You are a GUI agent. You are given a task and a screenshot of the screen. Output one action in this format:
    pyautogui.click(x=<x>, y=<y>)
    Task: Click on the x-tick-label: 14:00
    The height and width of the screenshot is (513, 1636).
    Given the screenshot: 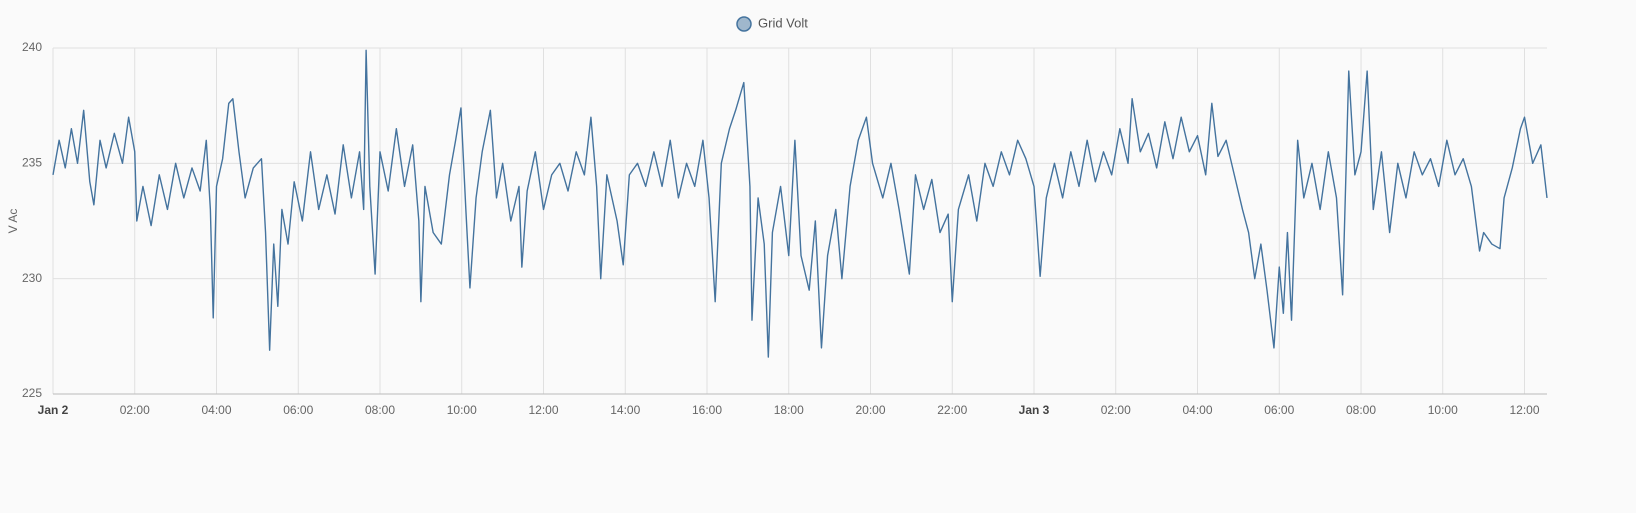 What is the action you would take?
    pyautogui.click(x=625, y=410)
    